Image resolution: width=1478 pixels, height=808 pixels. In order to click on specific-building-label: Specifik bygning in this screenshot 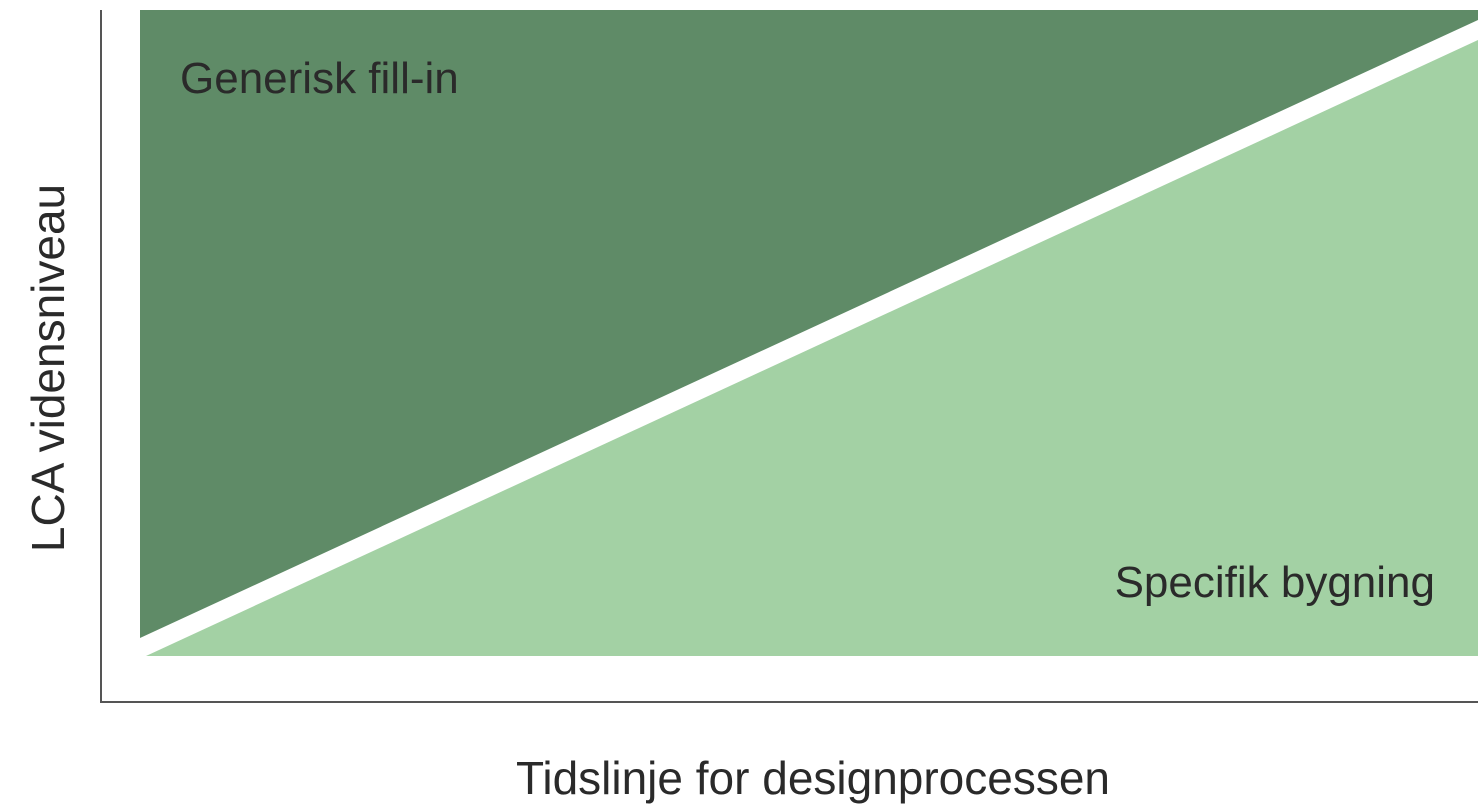, I will do `click(1275, 582)`.